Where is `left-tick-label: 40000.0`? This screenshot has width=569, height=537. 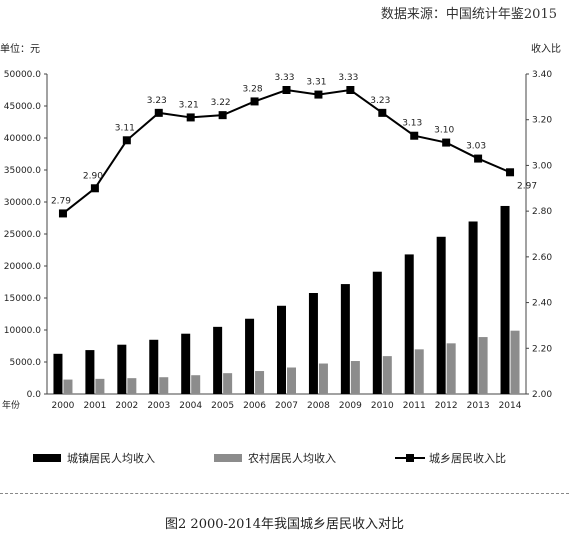
left-tick-label: 40000.0 is located at coordinates (22, 139).